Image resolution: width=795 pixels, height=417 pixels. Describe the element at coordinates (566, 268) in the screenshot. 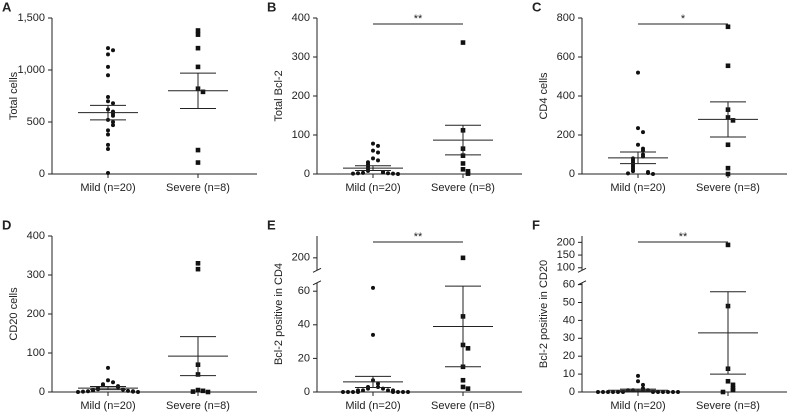

I see `y-tick-label: 100` at that location.